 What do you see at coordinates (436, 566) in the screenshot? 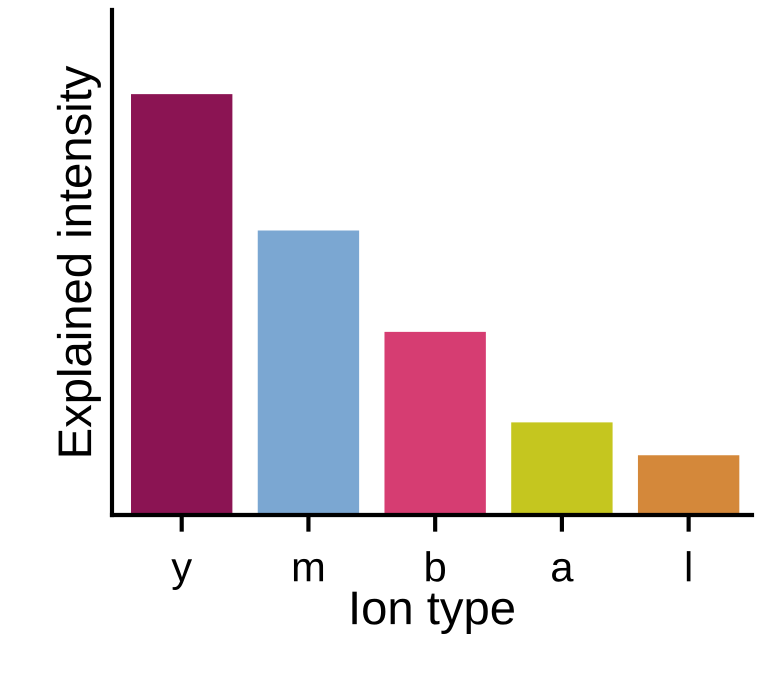
I see `x-tick-label: b` at bounding box center [436, 566].